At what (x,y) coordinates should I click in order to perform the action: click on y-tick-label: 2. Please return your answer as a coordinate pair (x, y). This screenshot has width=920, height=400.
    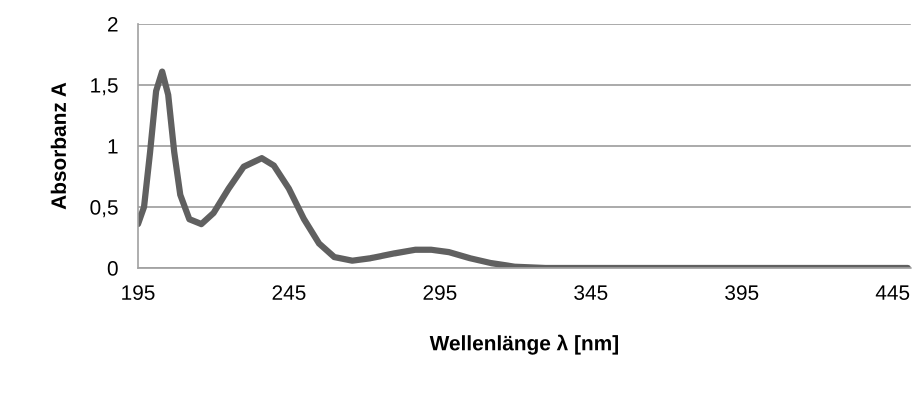
    Looking at the image, I should click on (113, 24).